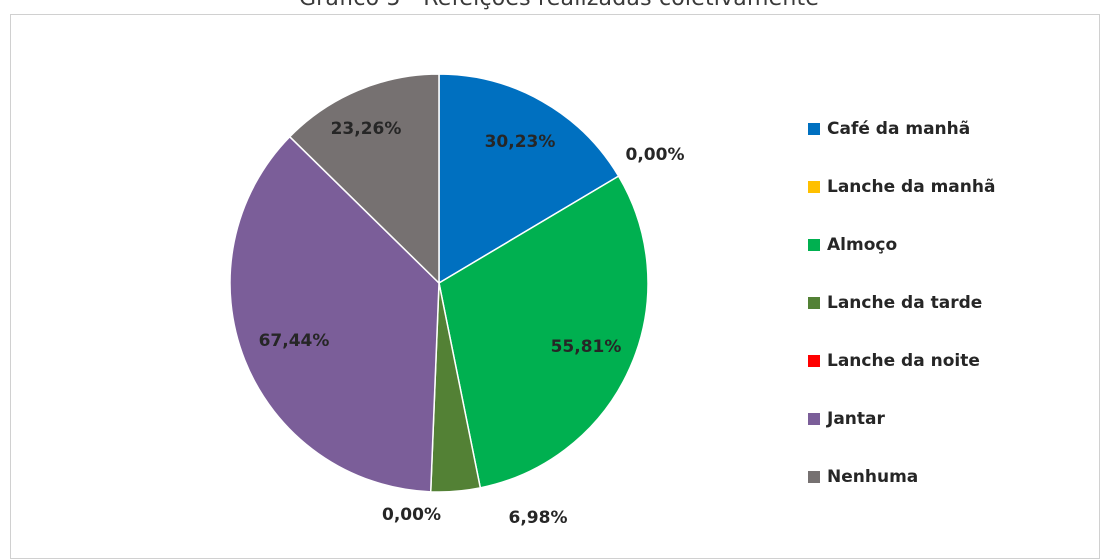 This screenshot has height=559, width=1118. What do you see at coordinates (334, 314) in the screenshot?
I see `pie-slice-jantar` at bounding box center [334, 314].